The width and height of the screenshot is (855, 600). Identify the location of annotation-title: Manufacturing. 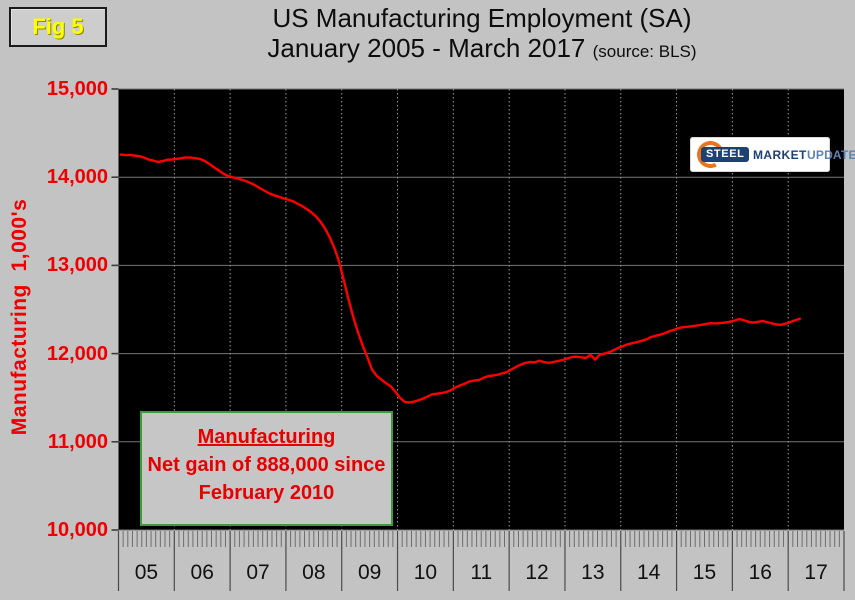
(266, 437).